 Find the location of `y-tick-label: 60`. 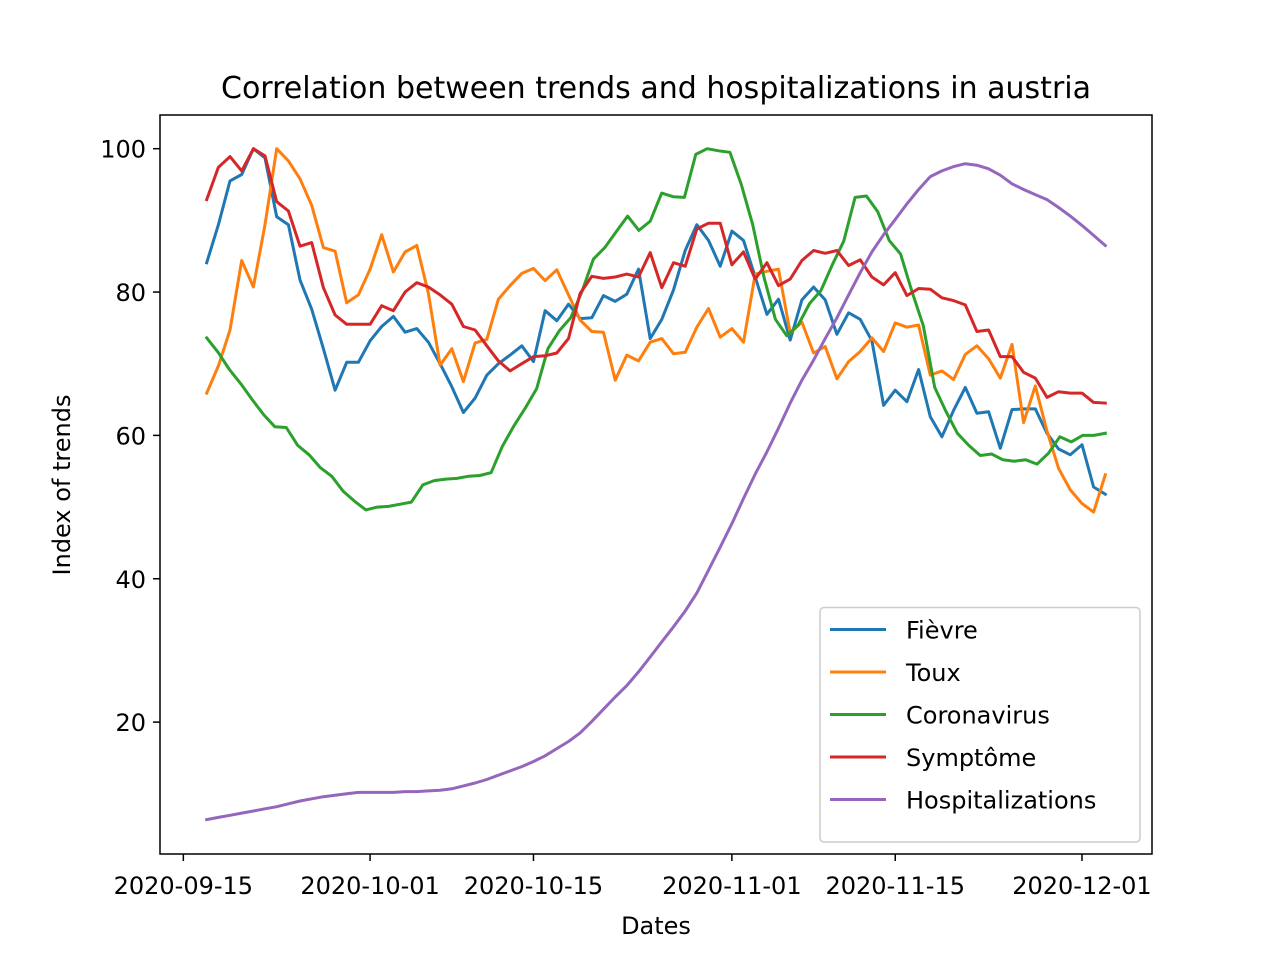

y-tick-label: 60 is located at coordinates (130, 436).